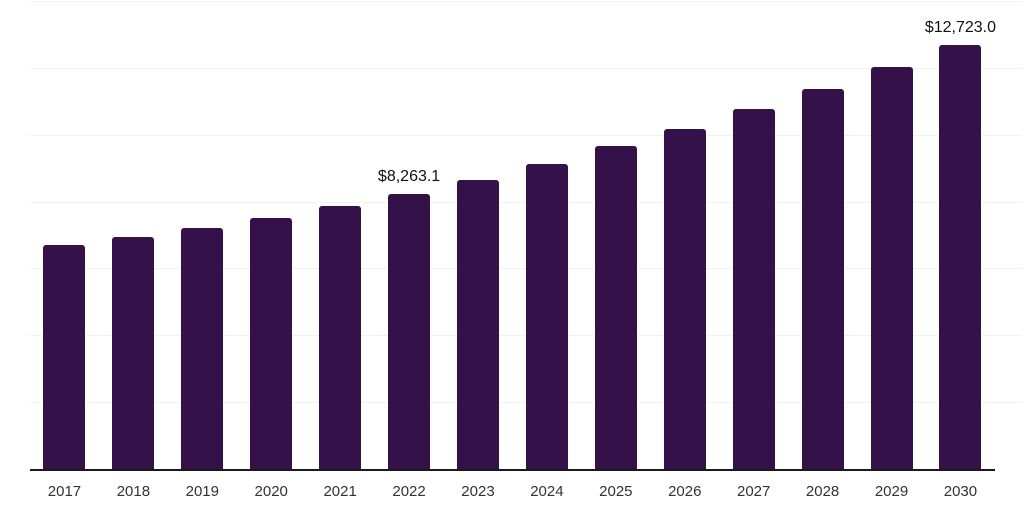 This screenshot has width=1024, height=512. I want to click on bar-slot-2024, so click(546, 236).